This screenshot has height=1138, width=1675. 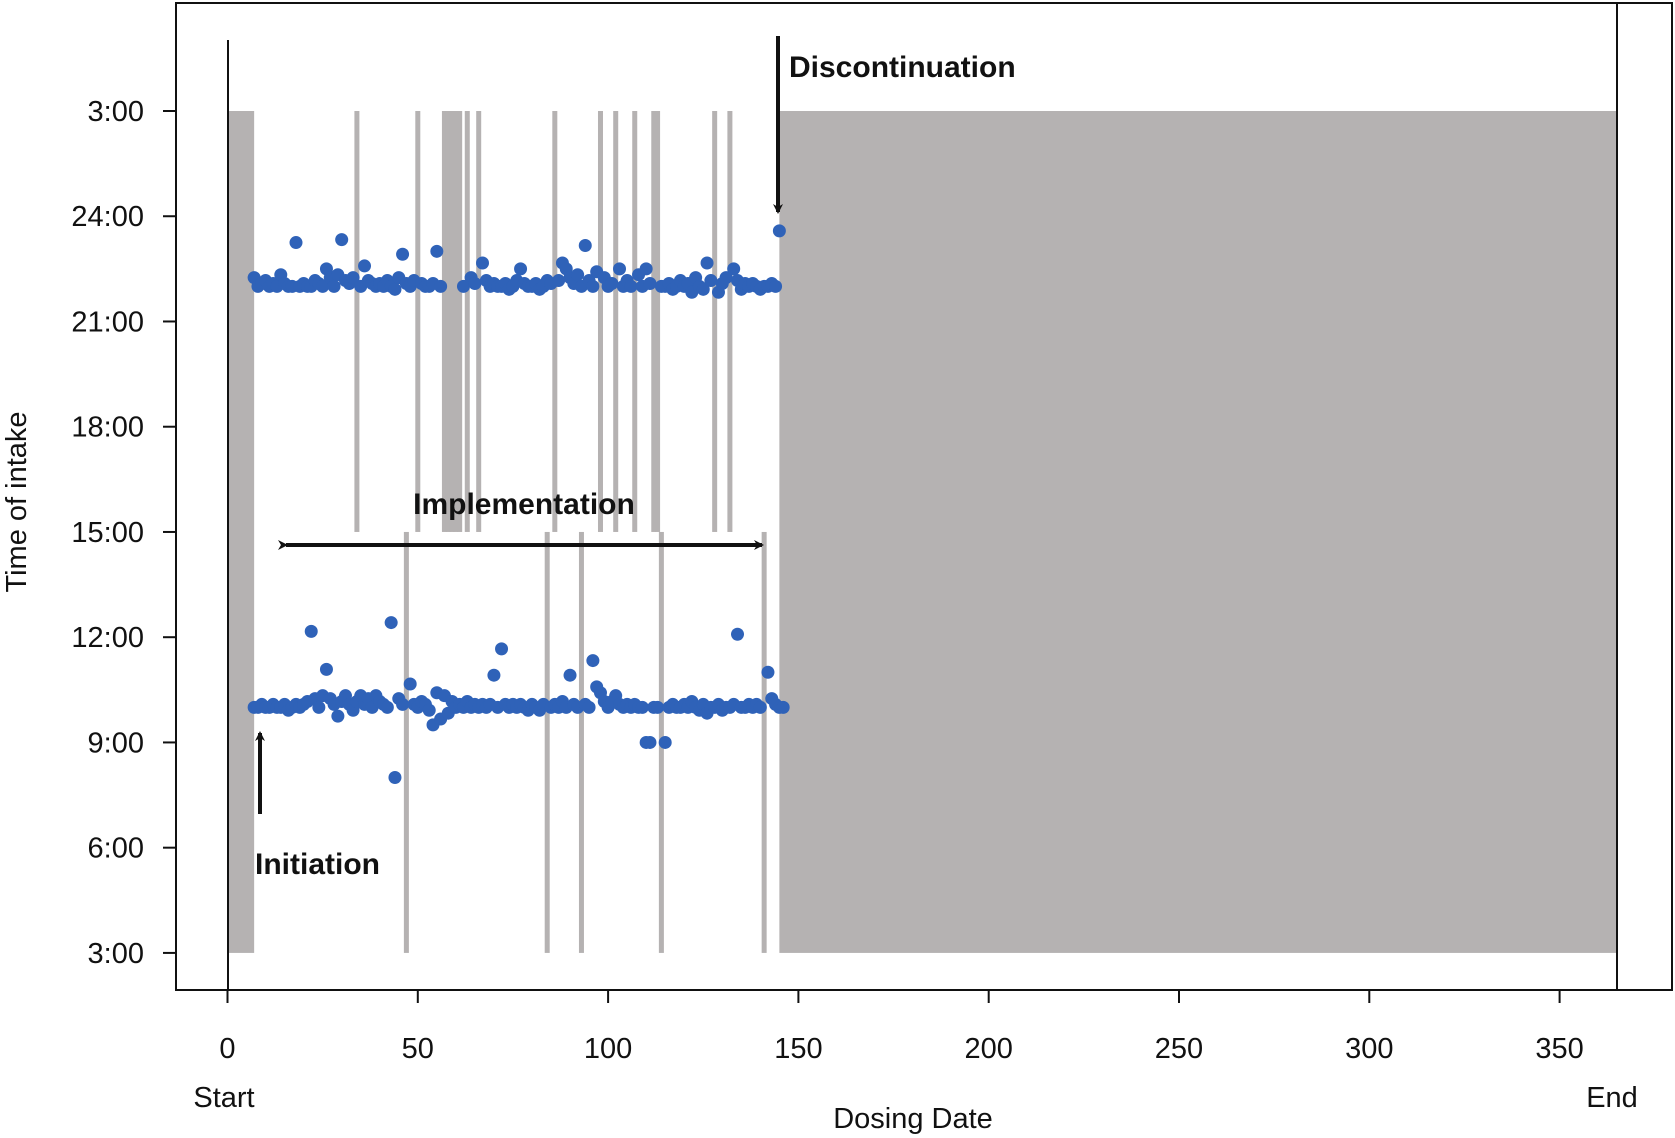 What do you see at coordinates (1612, 1098) in the screenshot?
I see `x-end-label: End` at bounding box center [1612, 1098].